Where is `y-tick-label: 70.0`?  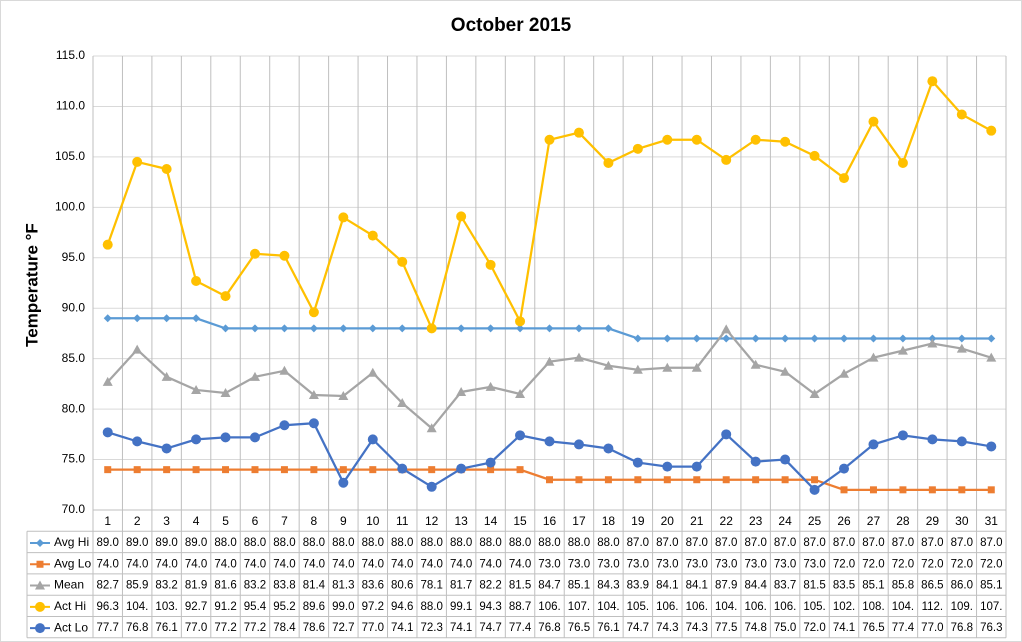
y-tick-label: 70.0 is located at coordinates (74, 509).